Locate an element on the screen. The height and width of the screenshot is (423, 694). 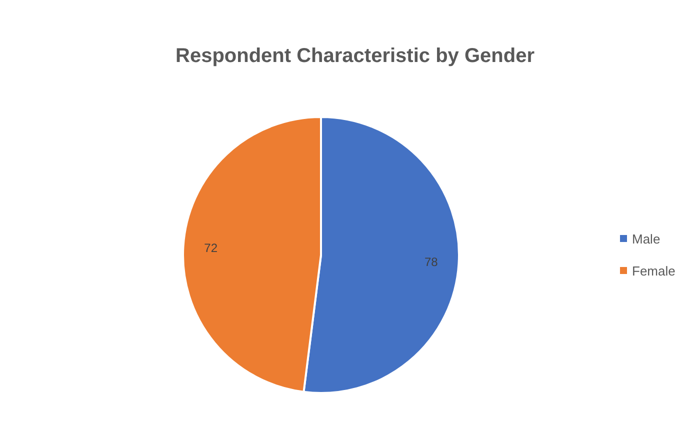
data-label: 72 is located at coordinates (211, 248).